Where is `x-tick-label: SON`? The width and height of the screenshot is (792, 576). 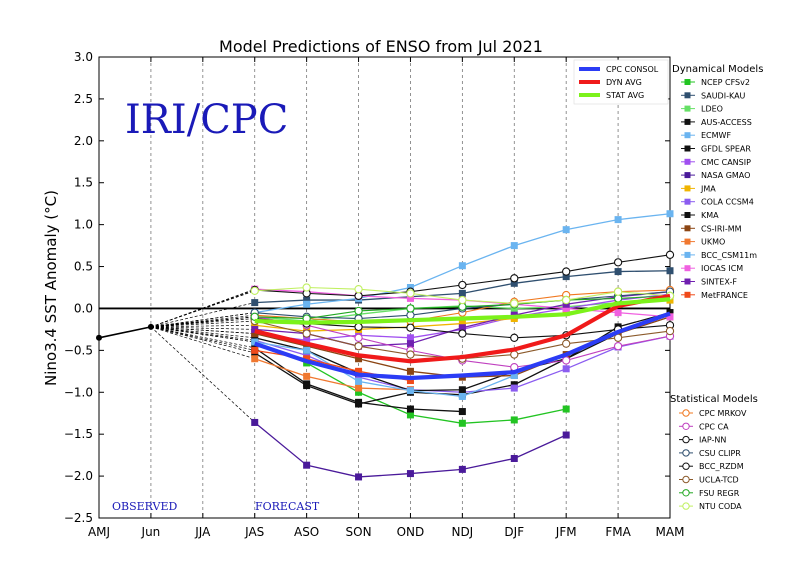
x-tick-label: SON is located at coordinates (359, 532).